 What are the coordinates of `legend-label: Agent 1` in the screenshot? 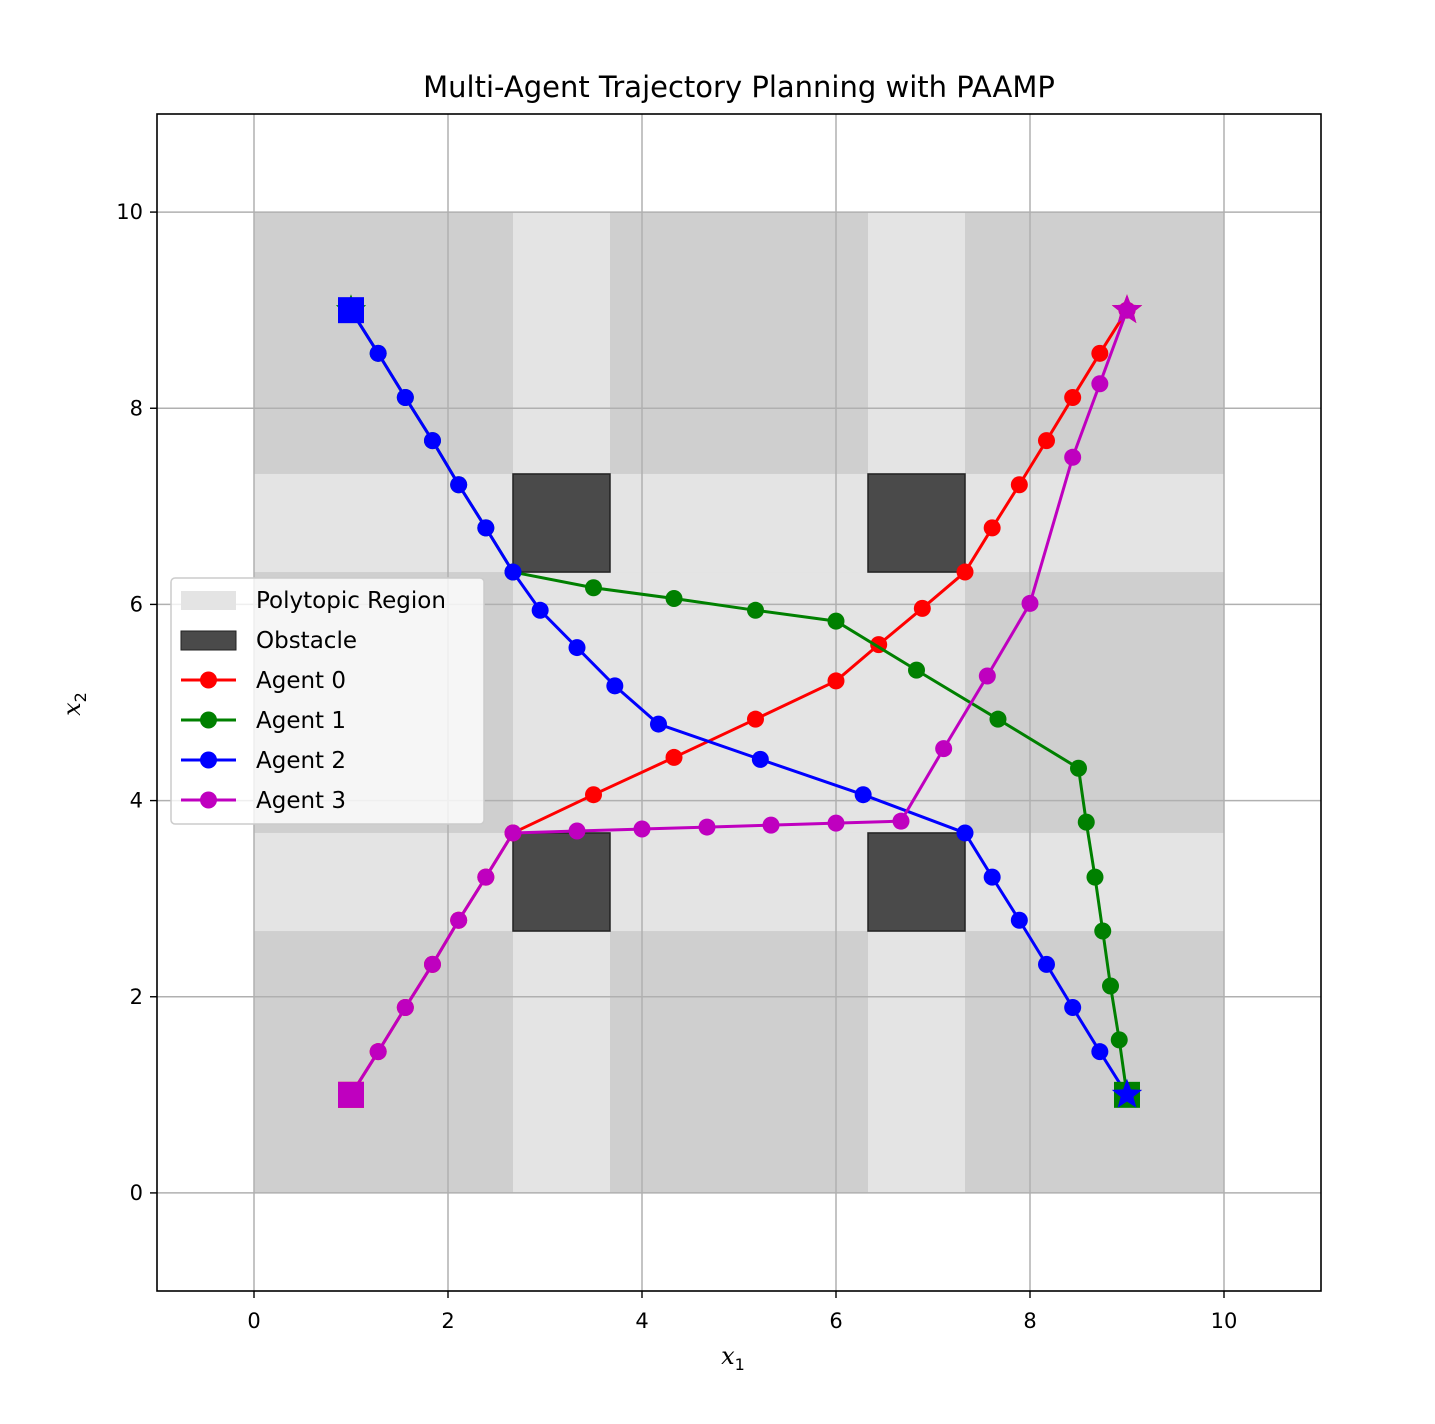 It's located at (301, 721).